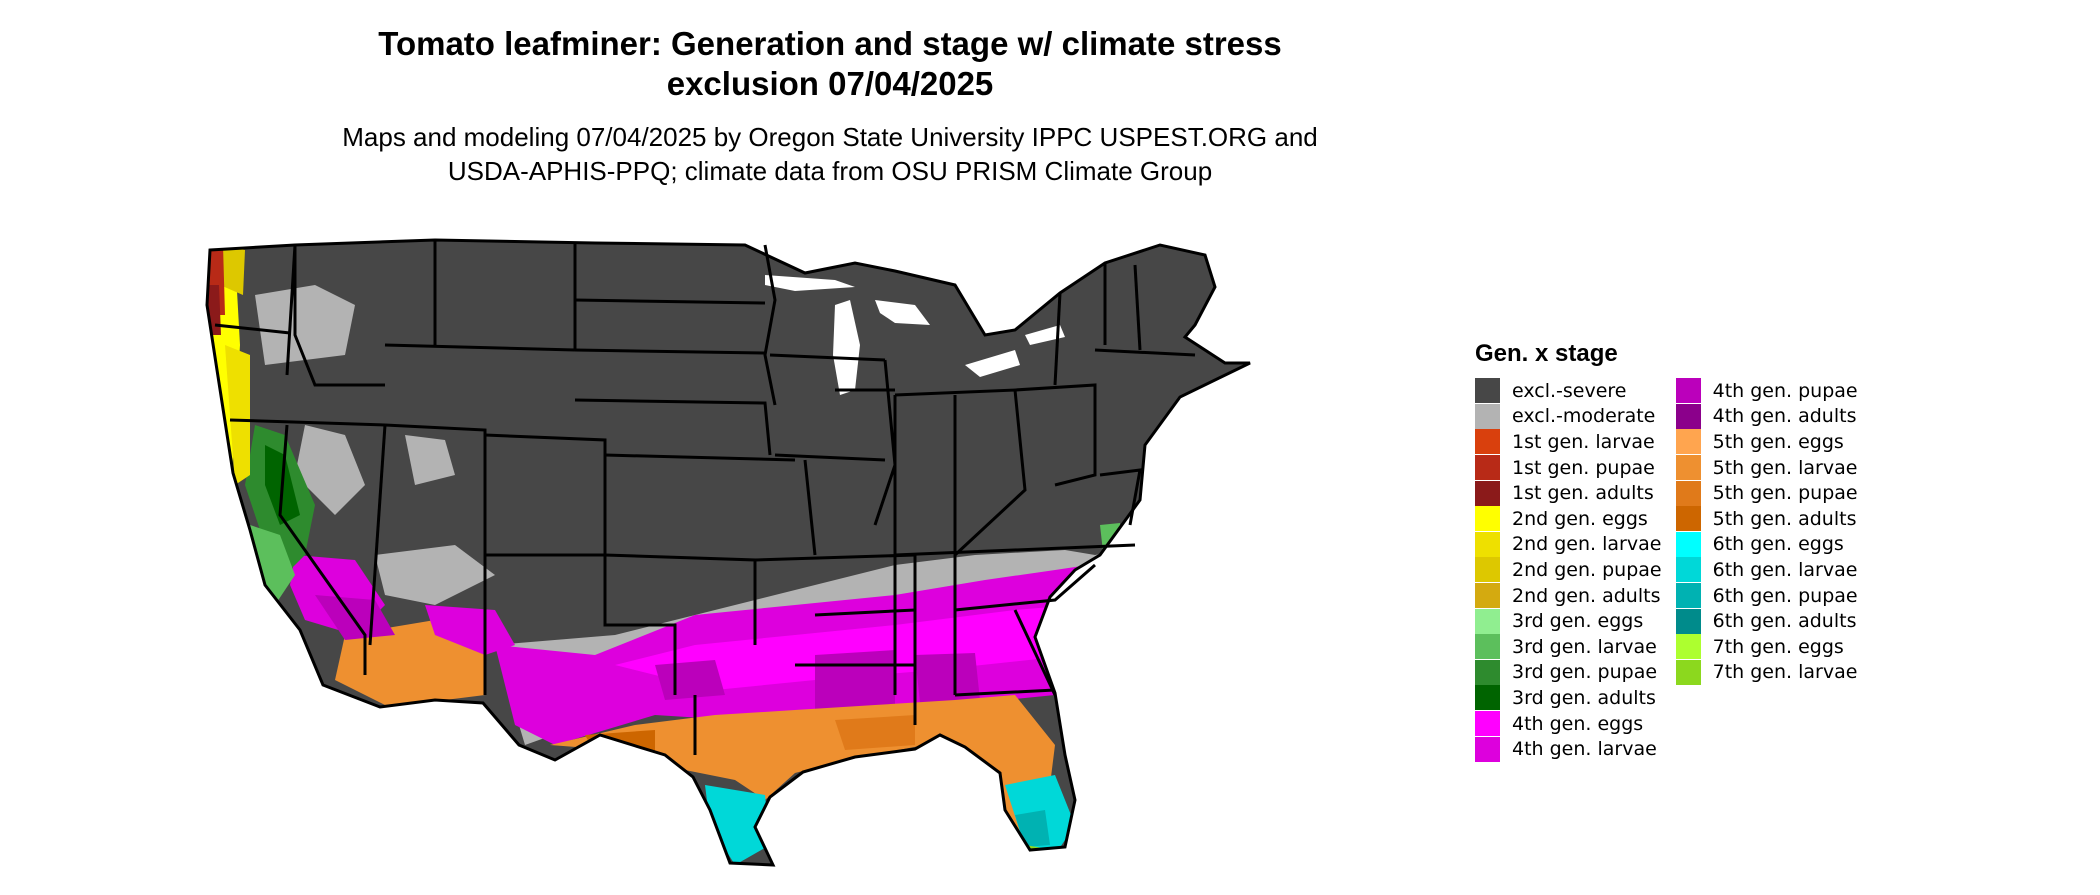  I want to click on legend-label: 6th gen. eggs, so click(1778, 544).